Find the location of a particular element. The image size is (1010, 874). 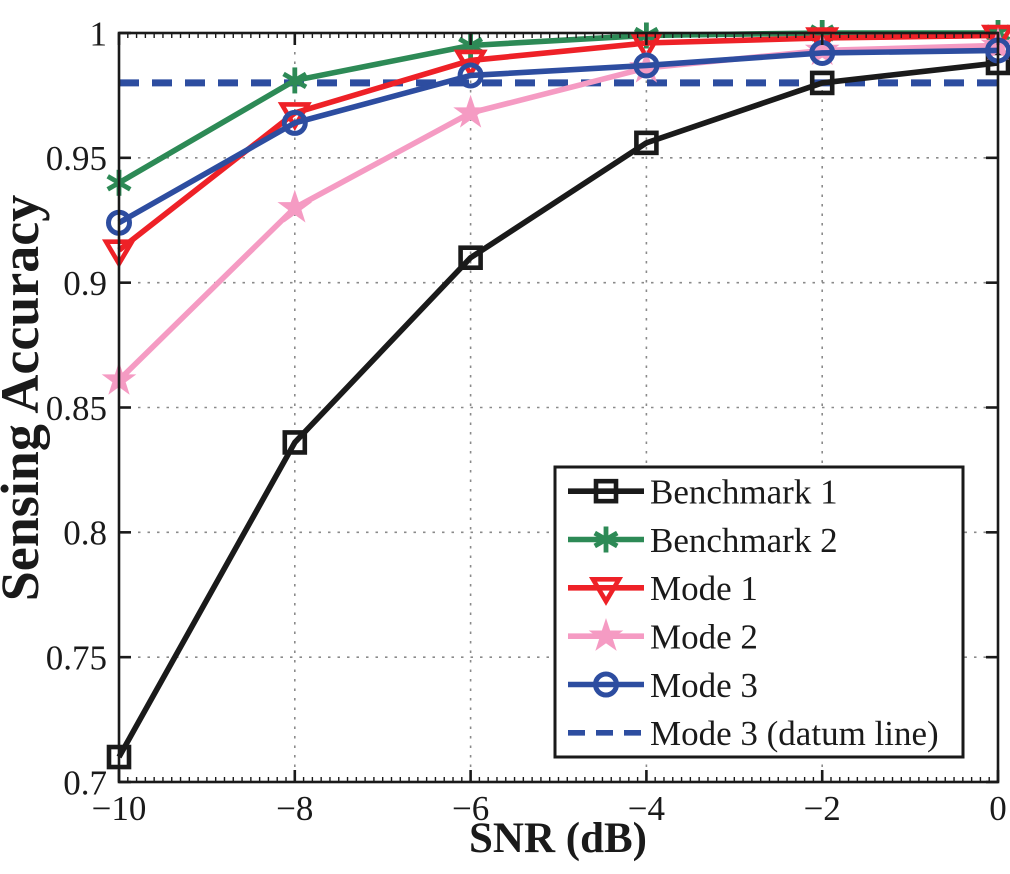

legend-label-benchmark-2: Benchmark 2 is located at coordinates (744, 540).